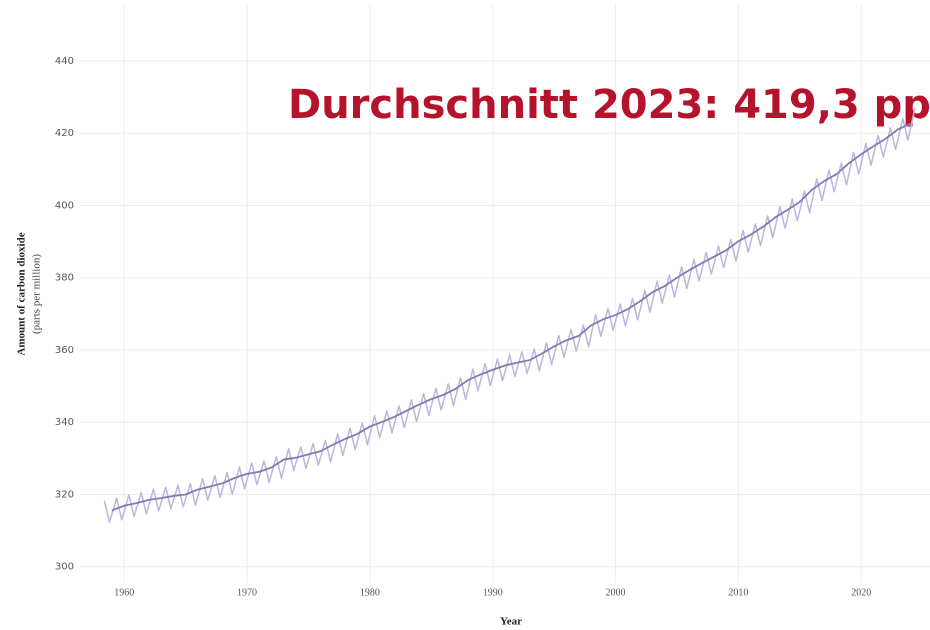 This screenshot has width=930, height=630. I want to click on y-axis-label: Amount of carbon dioxide, so click(22, 293).